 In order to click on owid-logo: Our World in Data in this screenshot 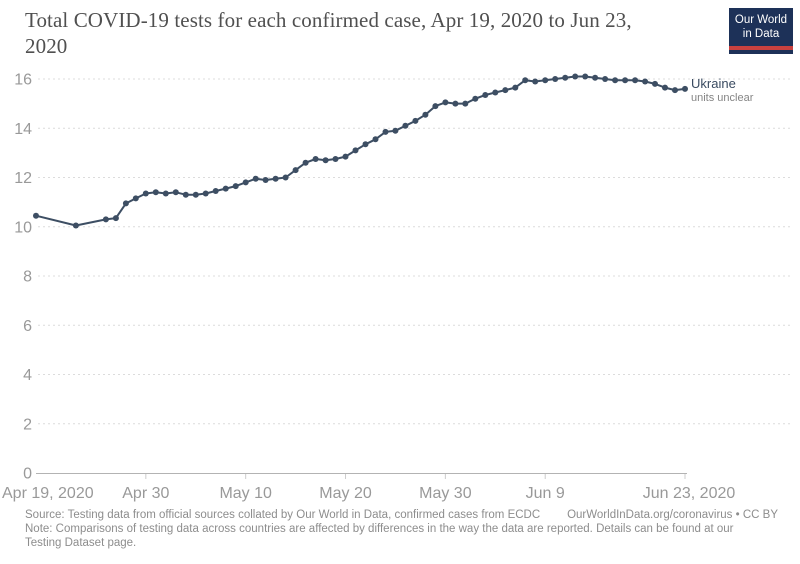, I will do `click(761, 31)`.